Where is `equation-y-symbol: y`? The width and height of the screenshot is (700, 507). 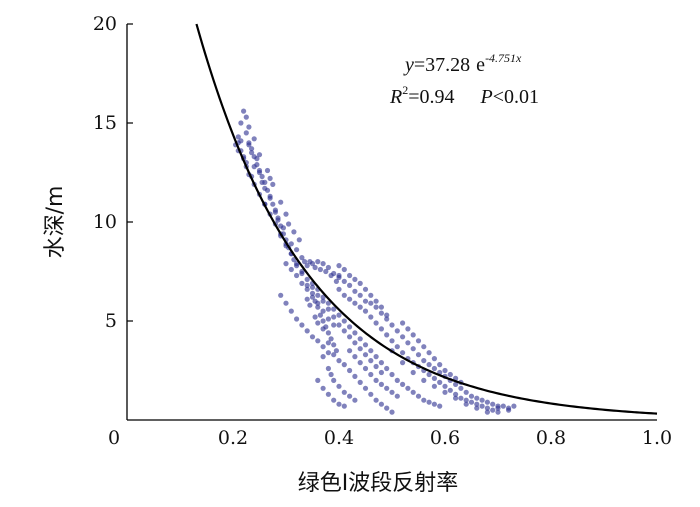 equation-y-symbol: y is located at coordinates (408, 65).